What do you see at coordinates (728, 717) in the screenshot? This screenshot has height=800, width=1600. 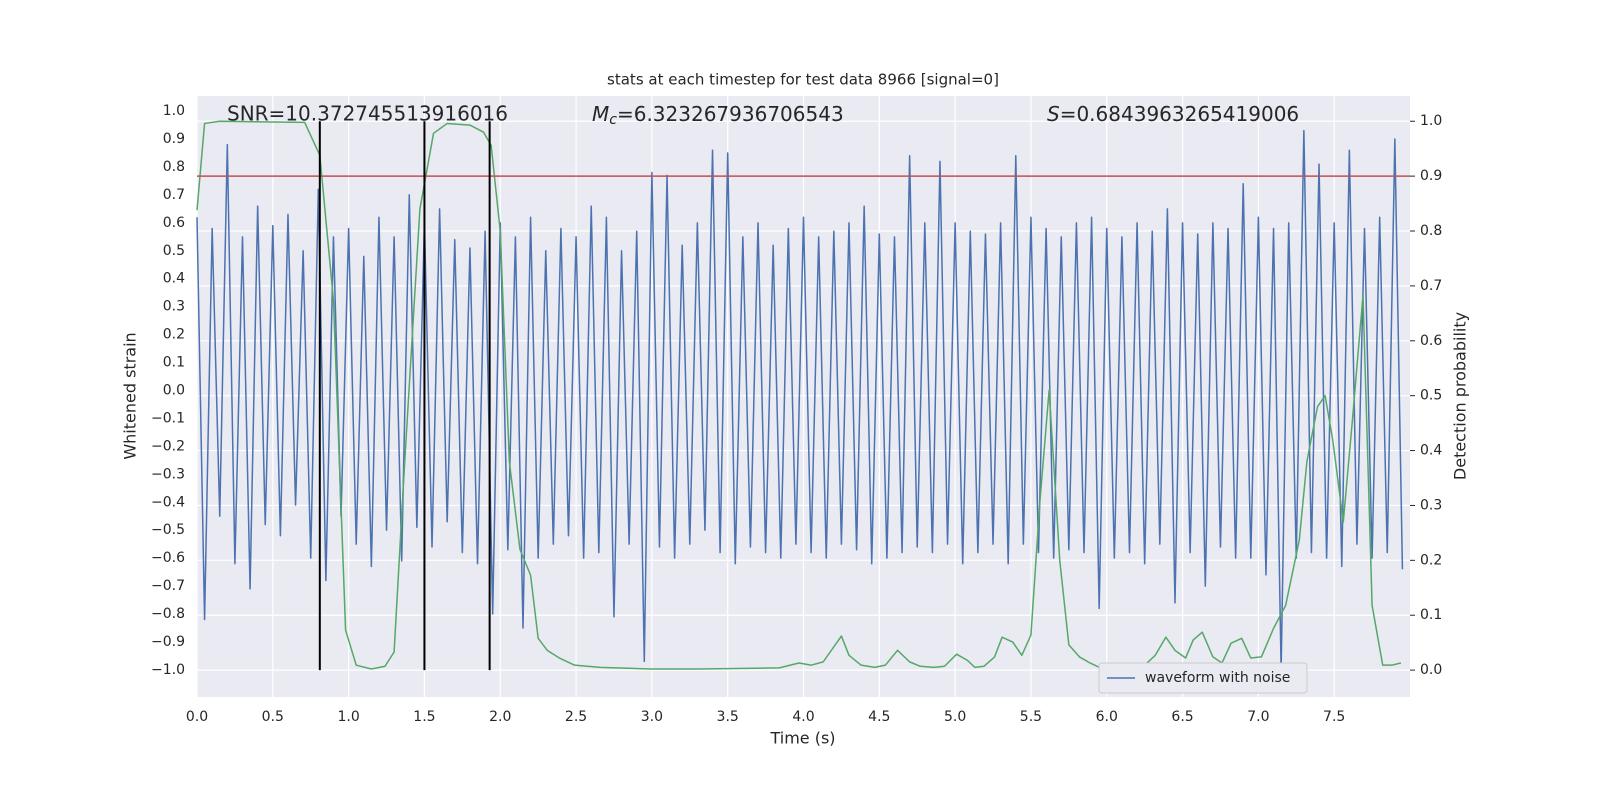 I see `x-tick-label: 3.5` at bounding box center [728, 717].